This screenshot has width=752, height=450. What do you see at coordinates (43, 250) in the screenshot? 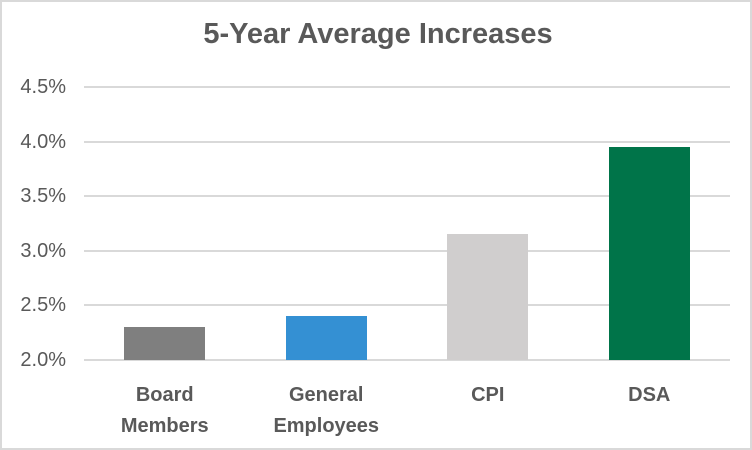
I see `y-tick-label: 3.0%` at bounding box center [43, 250].